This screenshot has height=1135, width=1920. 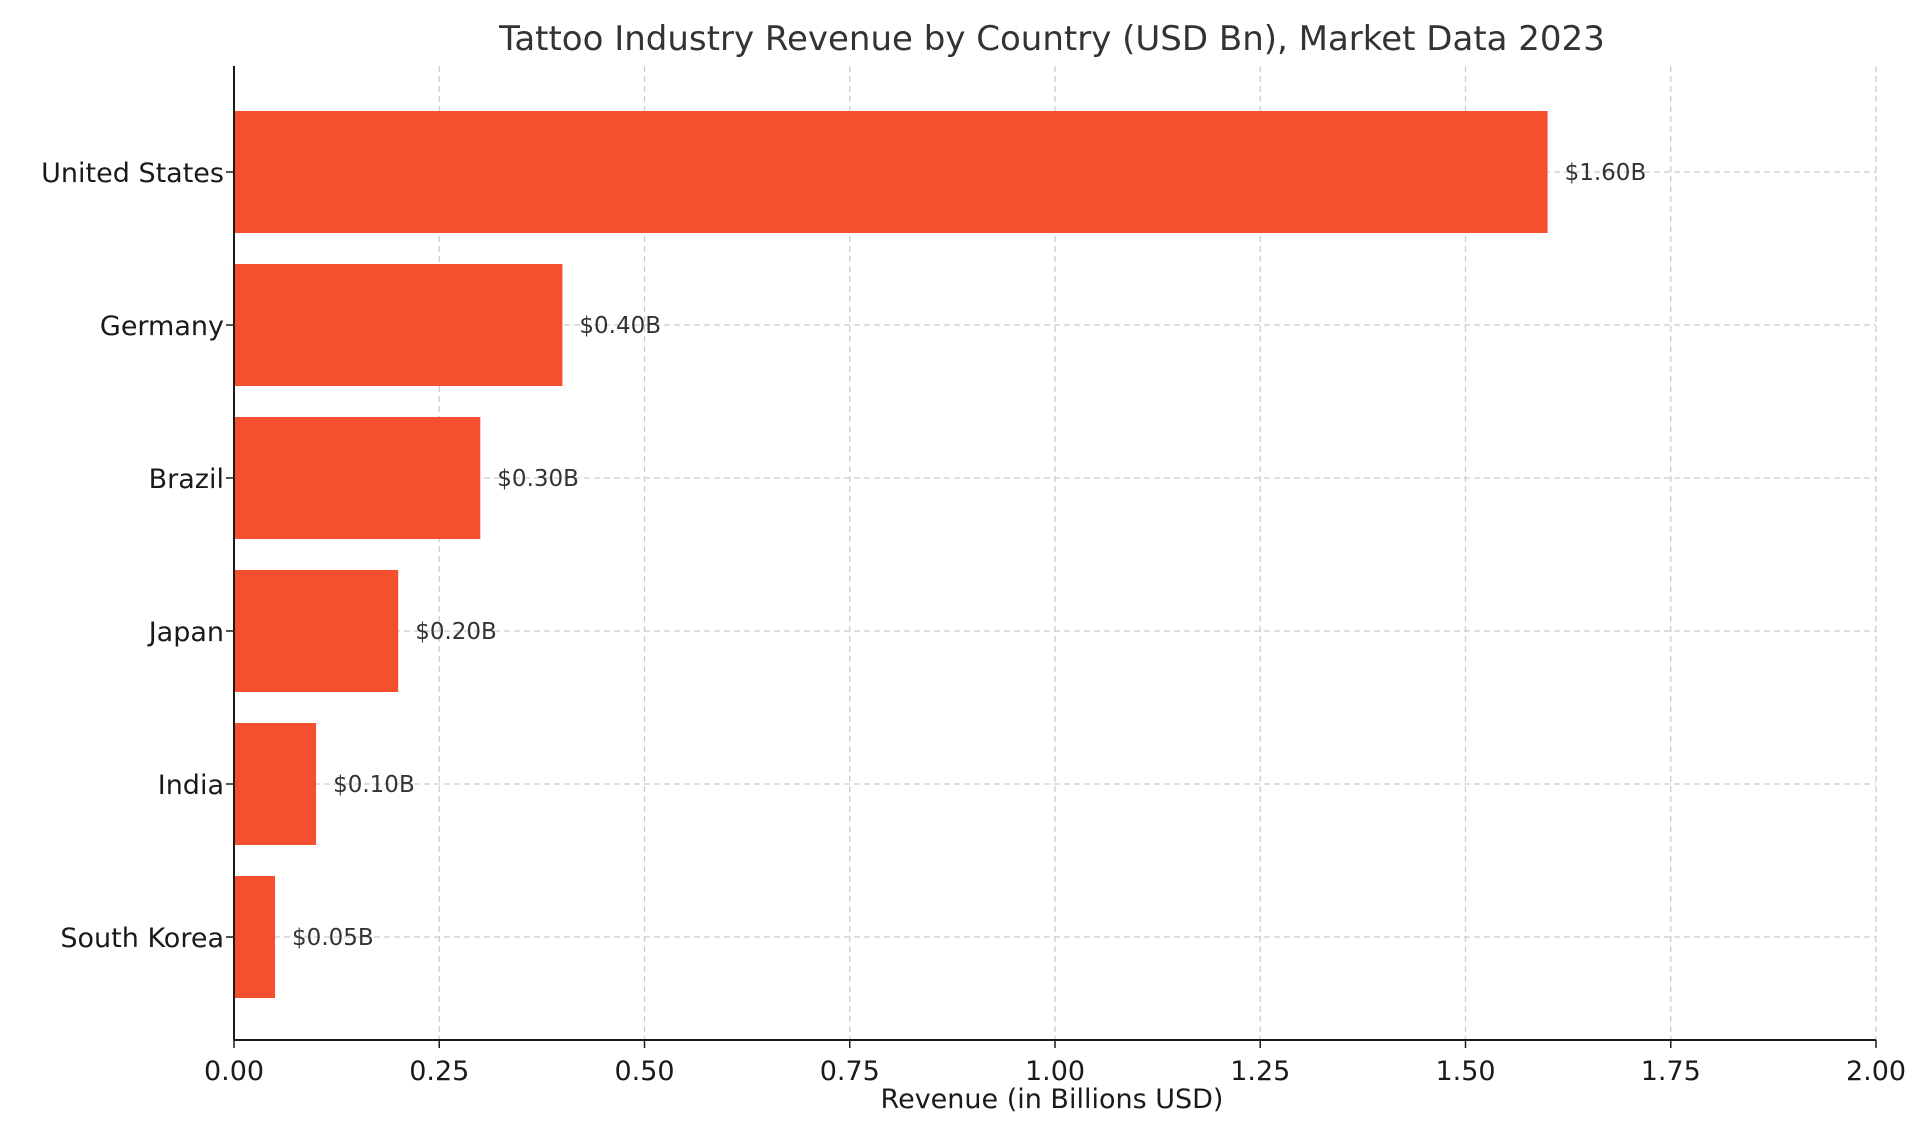 I want to click on y-tick-label: Brazil, so click(x=186, y=479).